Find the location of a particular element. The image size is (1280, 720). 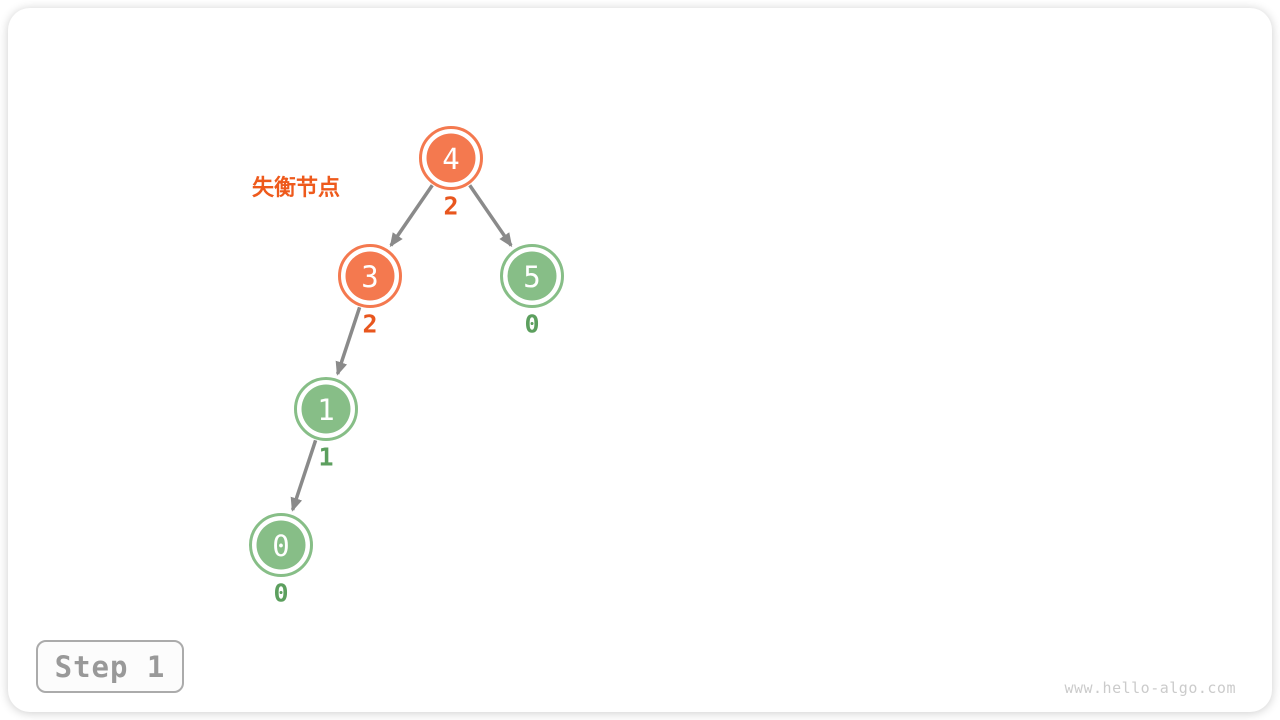

balance-factor: 1 is located at coordinates (325, 457).